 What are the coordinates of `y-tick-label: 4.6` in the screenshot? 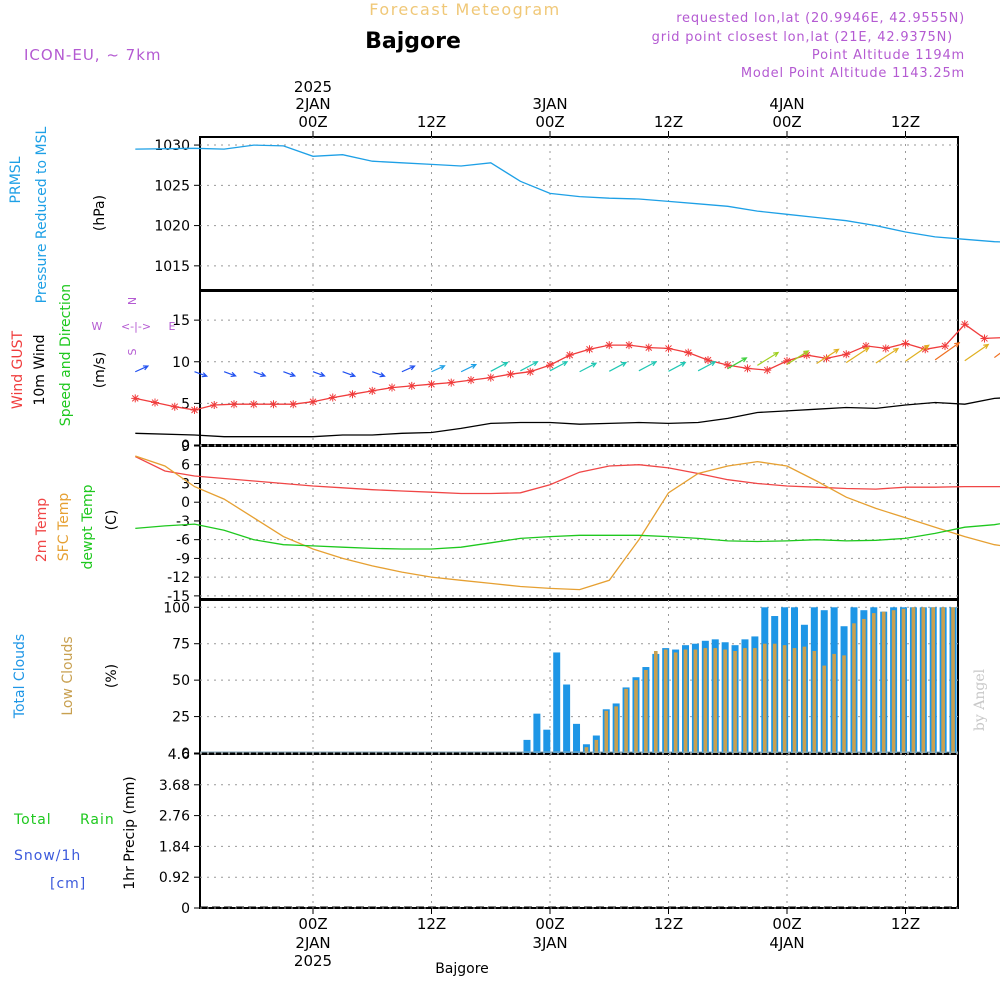 It's located at (179, 755).